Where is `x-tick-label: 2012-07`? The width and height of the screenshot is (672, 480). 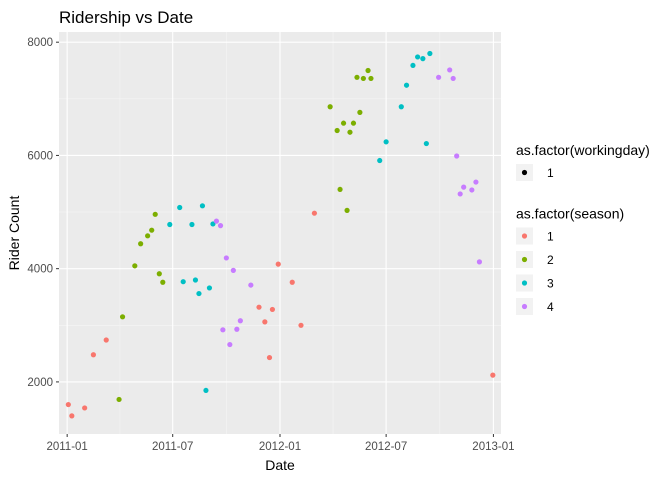
x-tick-label: 2012-07 is located at coordinates (386, 447).